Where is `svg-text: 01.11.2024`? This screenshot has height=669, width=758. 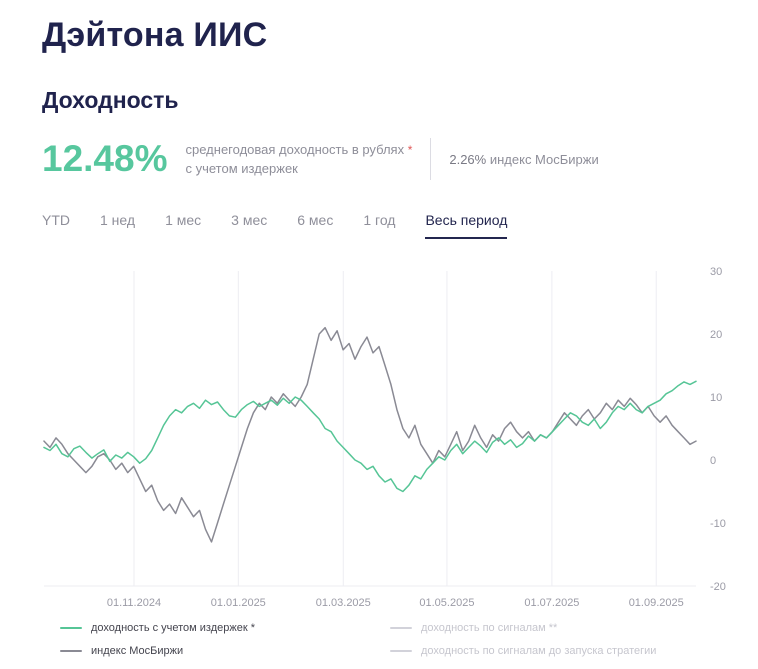
svg-text: 01.11.2024 is located at coordinates (134, 603).